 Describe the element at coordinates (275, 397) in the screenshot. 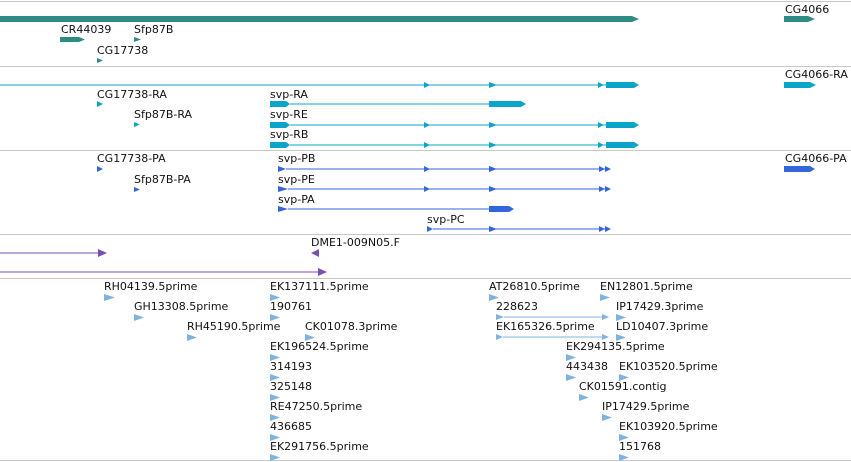

I see `est-325148-glyph` at that location.